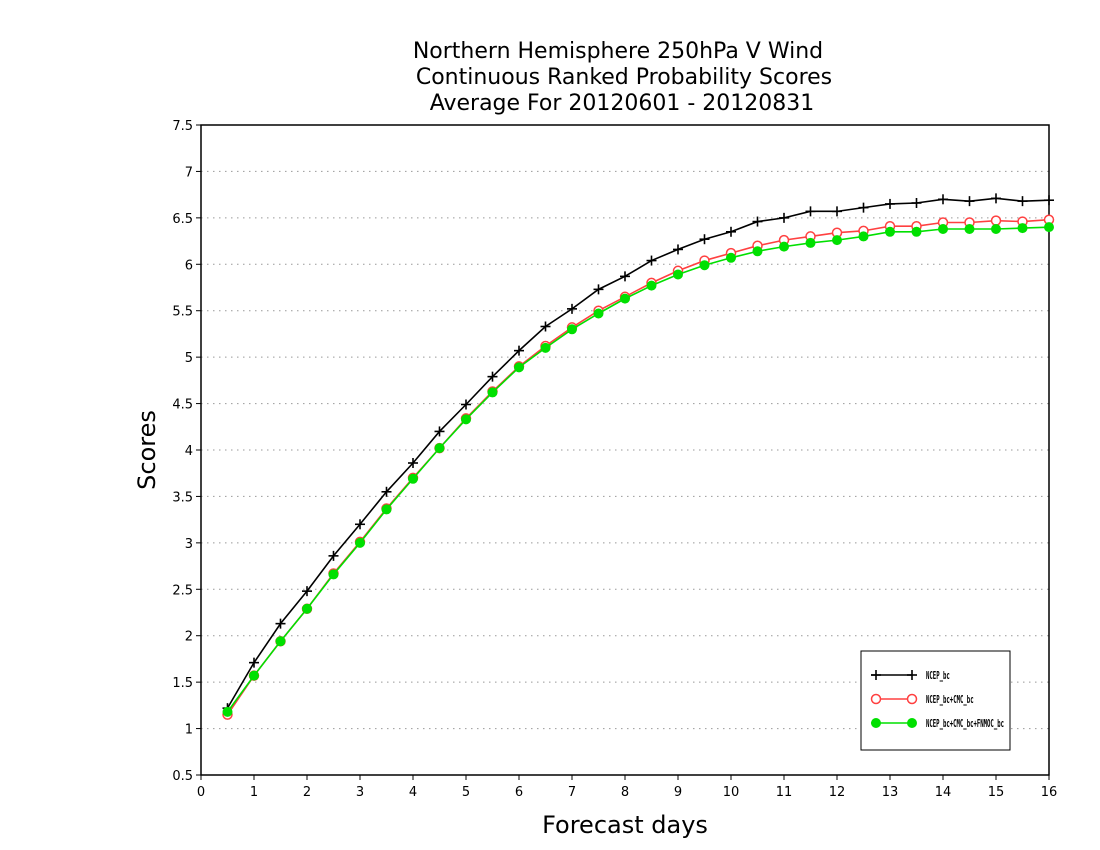 This screenshot has height=850, width=1100. What do you see at coordinates (189, 544) in the screenshot?
I see `y-tick-label: 3` at bounding box center [189, 544].